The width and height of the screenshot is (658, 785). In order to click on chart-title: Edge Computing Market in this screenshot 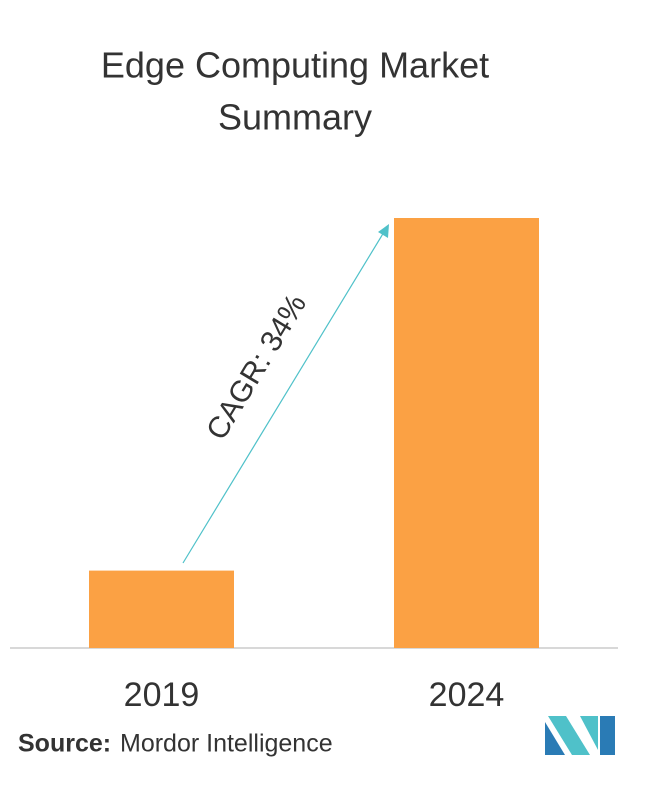, I will do `click(295, 65)`.